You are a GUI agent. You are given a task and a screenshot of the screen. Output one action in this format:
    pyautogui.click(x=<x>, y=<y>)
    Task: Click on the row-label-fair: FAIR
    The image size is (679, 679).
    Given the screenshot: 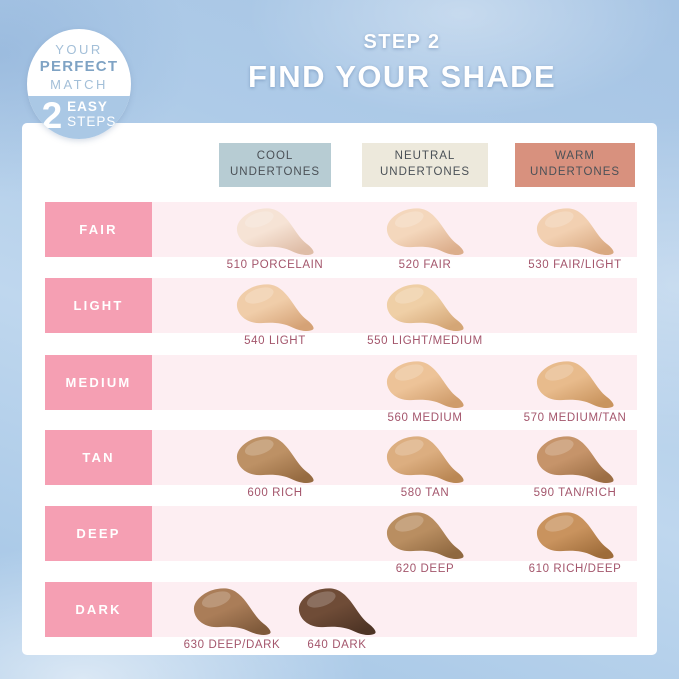 What is the action you would take?
    pyautogui.click(x=98, y=229)
    